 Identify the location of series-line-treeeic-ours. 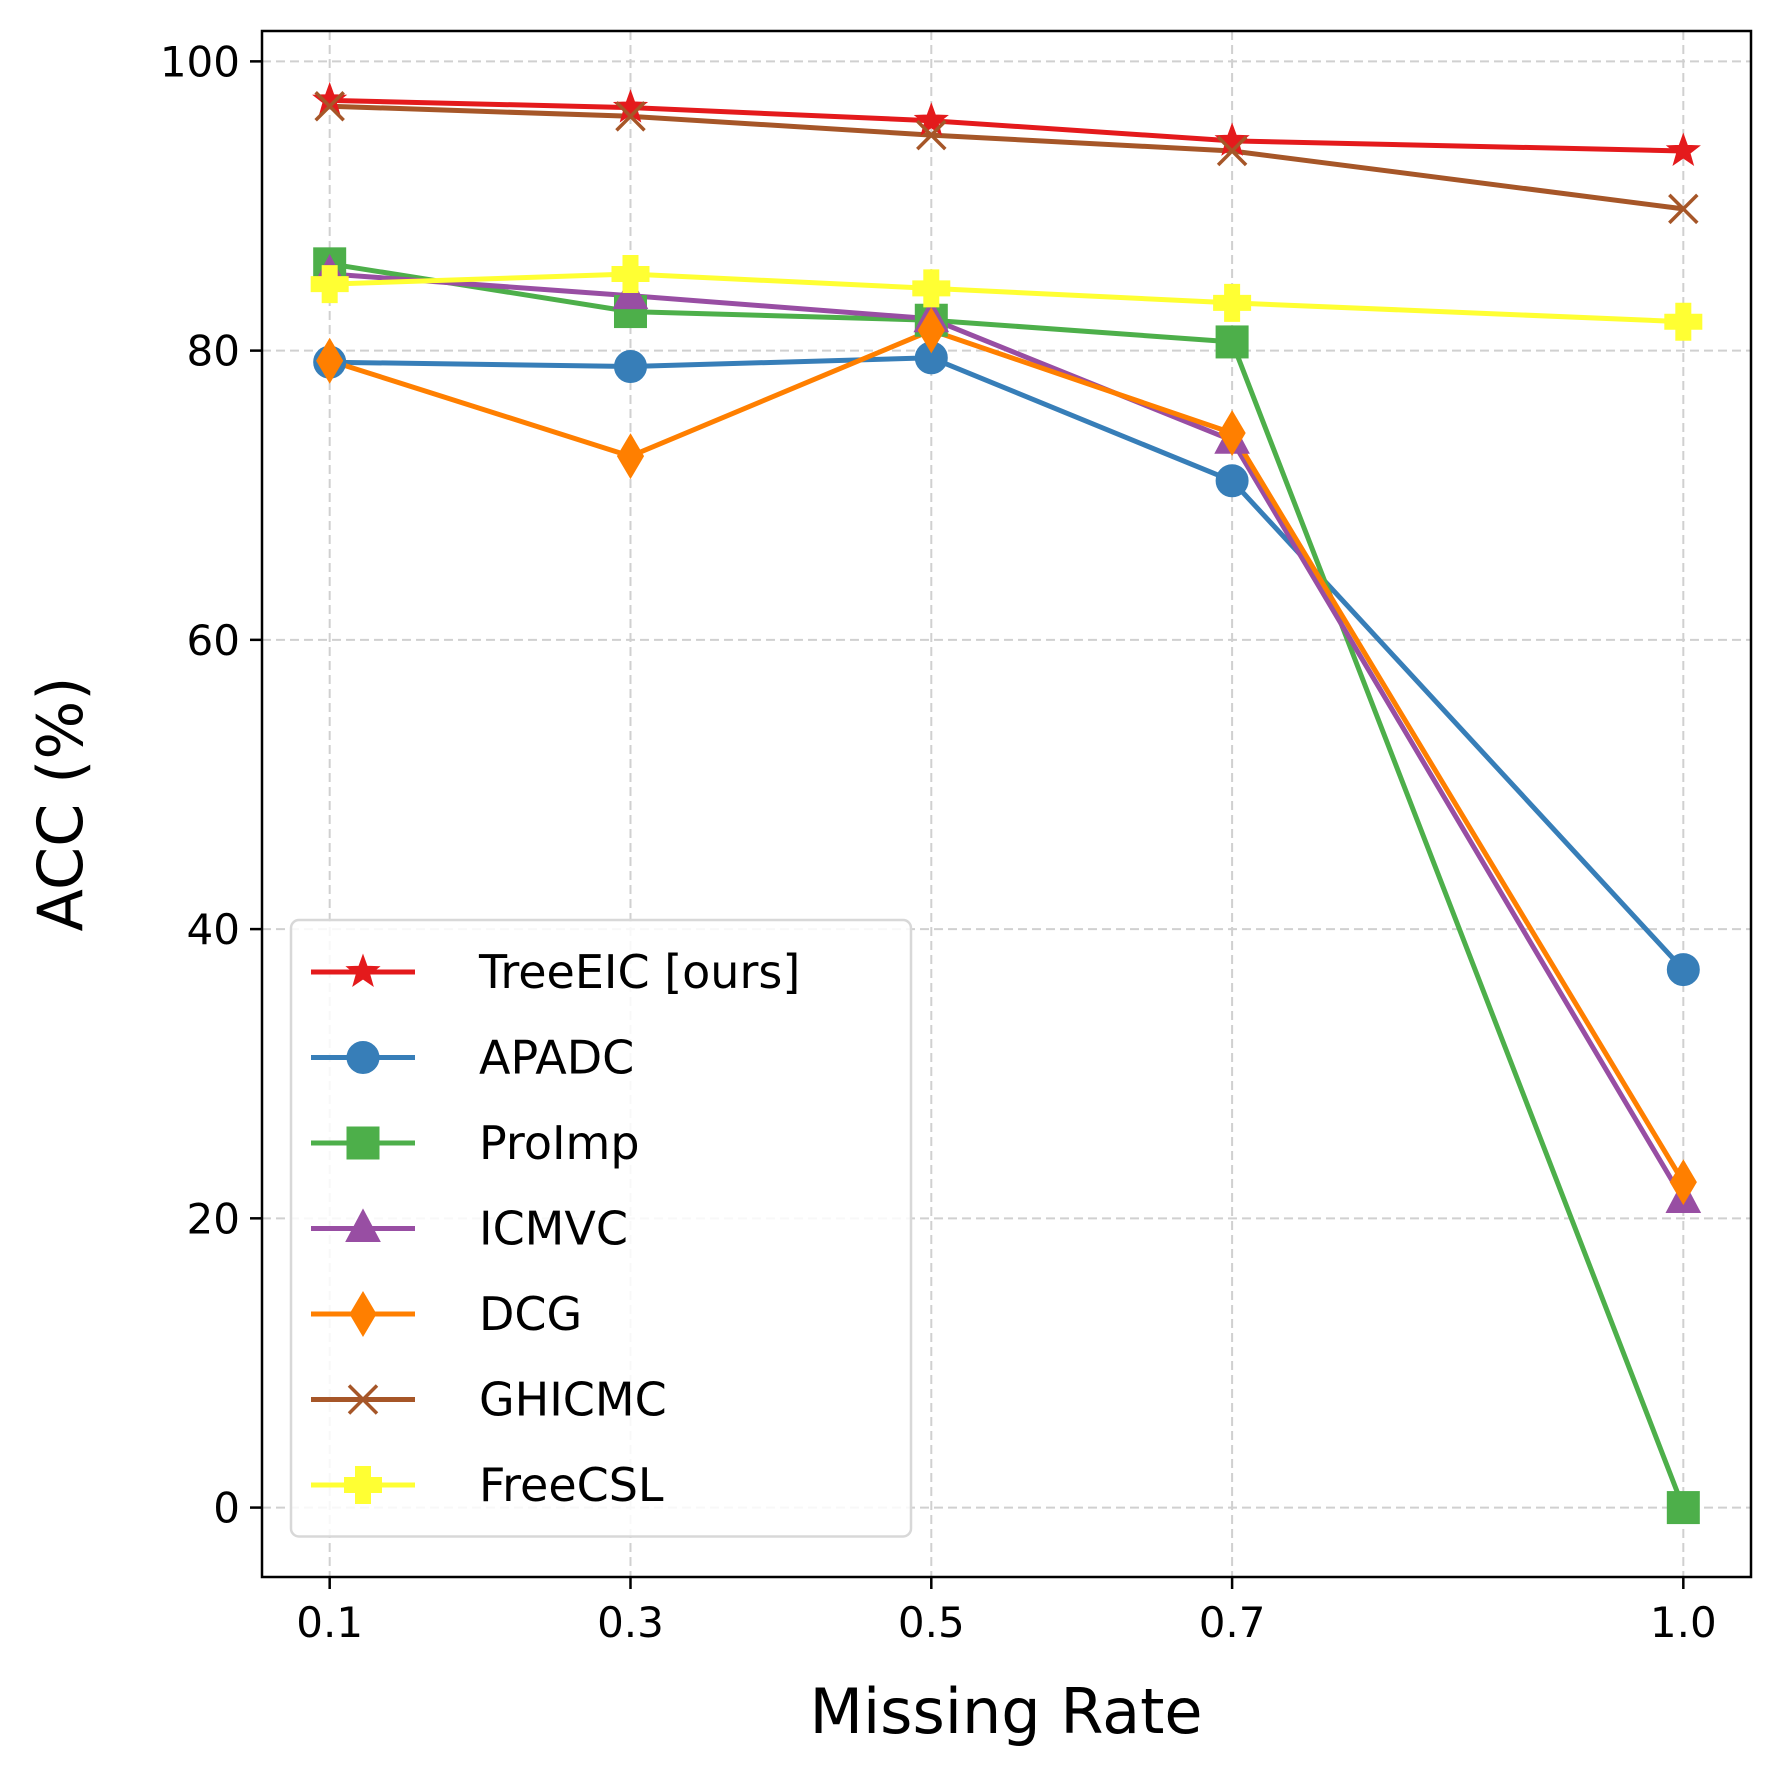
(1006, 125).